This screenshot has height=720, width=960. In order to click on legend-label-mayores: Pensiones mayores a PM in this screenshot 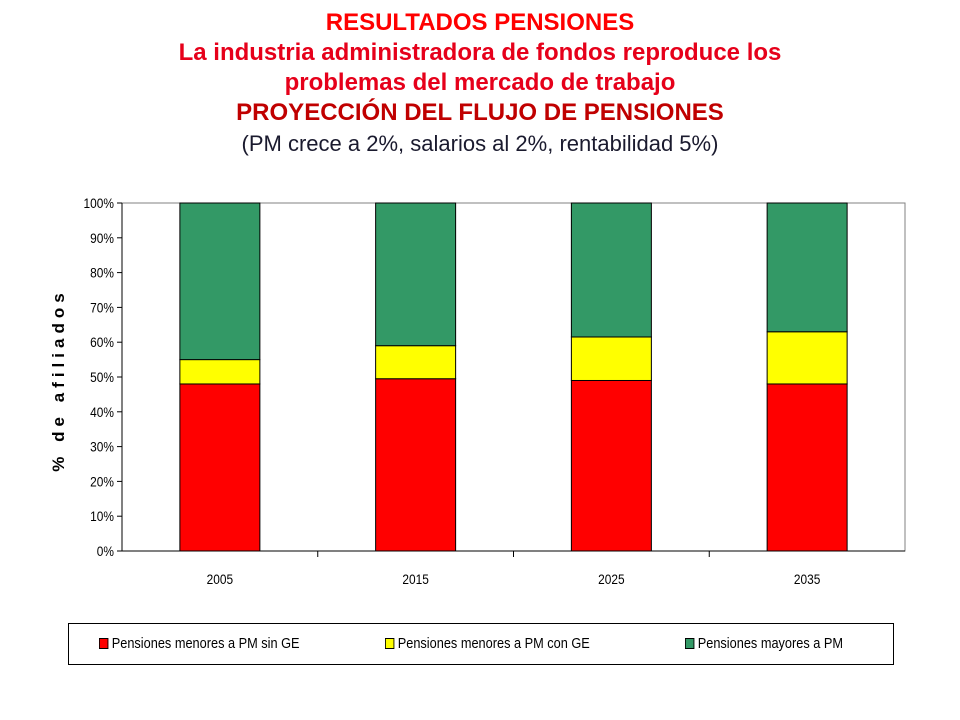, I will do `click(770, 643)`.